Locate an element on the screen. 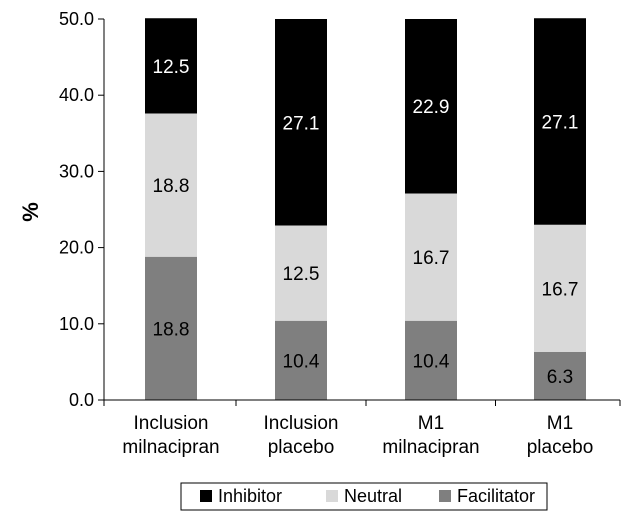 The width and height of the screenshot is (622, 512). data-label-facilitator-2: 10.4 is located at coordinates (301, 361).